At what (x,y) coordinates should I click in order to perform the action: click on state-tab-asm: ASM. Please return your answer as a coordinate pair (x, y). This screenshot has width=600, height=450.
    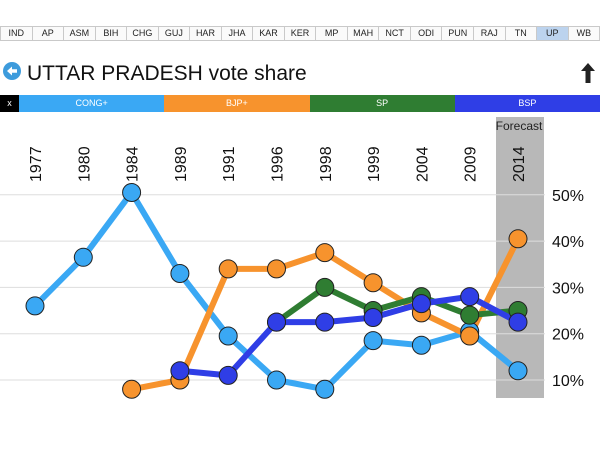
    Looking at the image, I should click on (80, 33).